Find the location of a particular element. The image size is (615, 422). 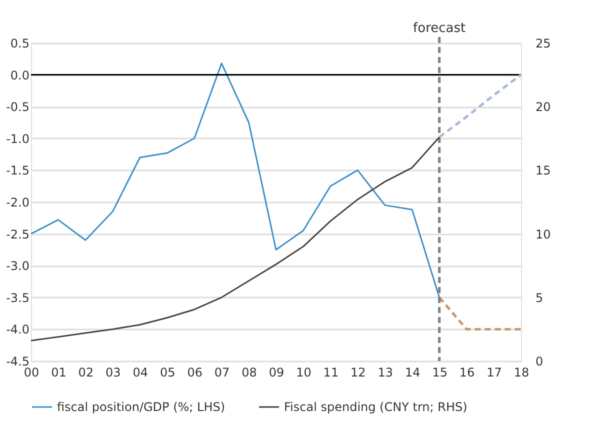

y-tick-label: -1.0 is located at coordinates (18, 139).